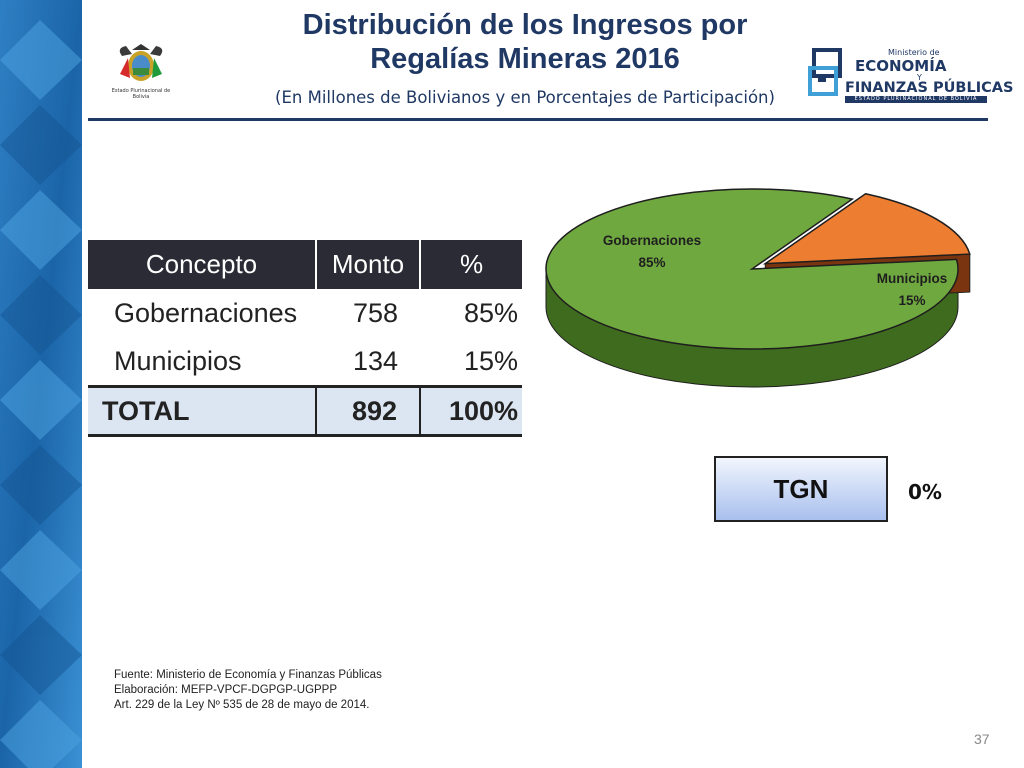  I want to click on column-header-concepto: Concepto, so click(202, 264).